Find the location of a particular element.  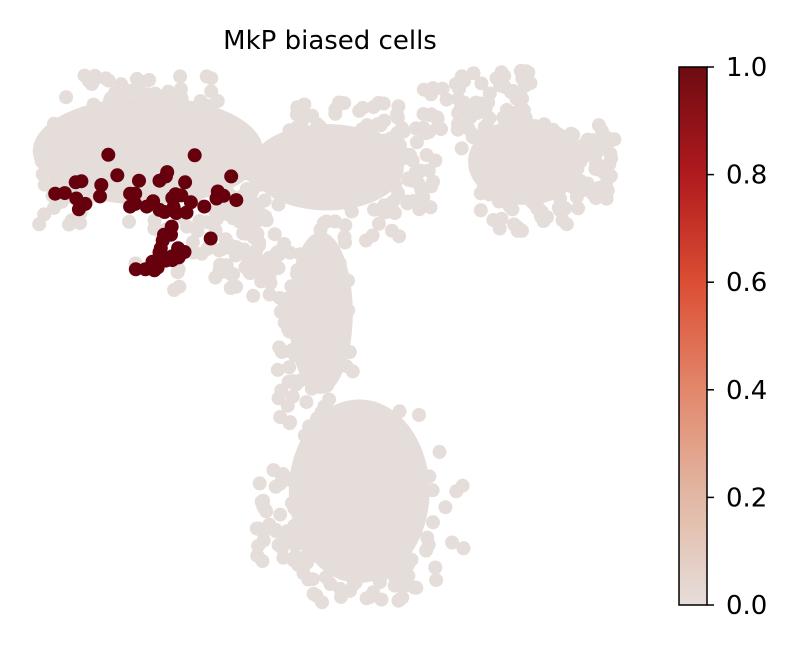

chart-title: MkP biased cells is located at coordinates (330, 41).